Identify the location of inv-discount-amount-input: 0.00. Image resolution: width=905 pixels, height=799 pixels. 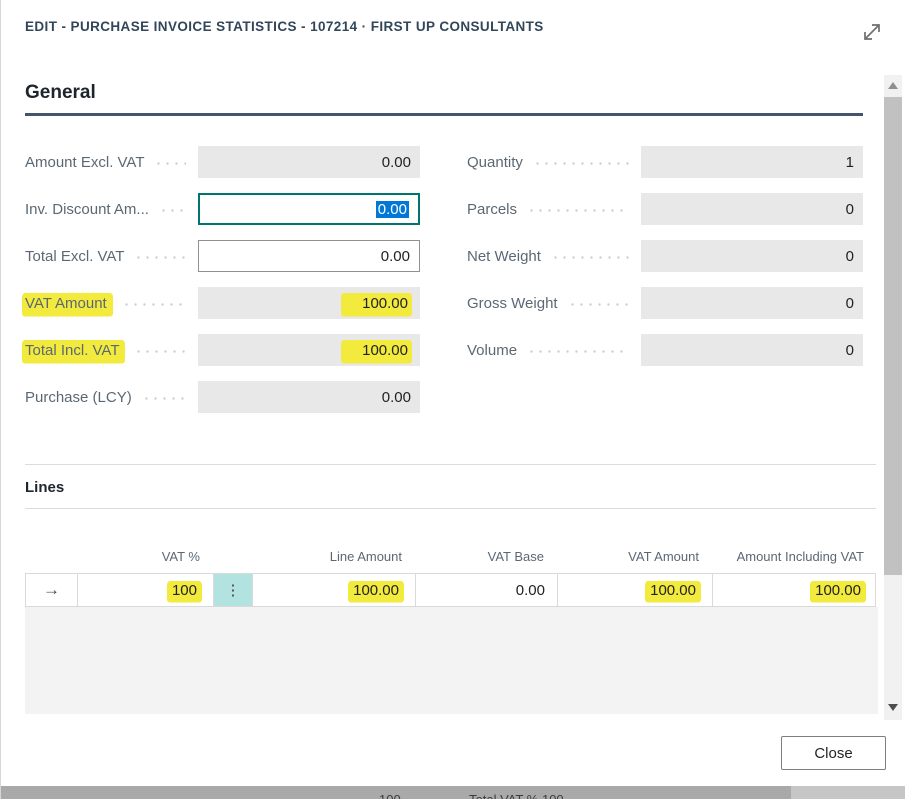
(309, 209).